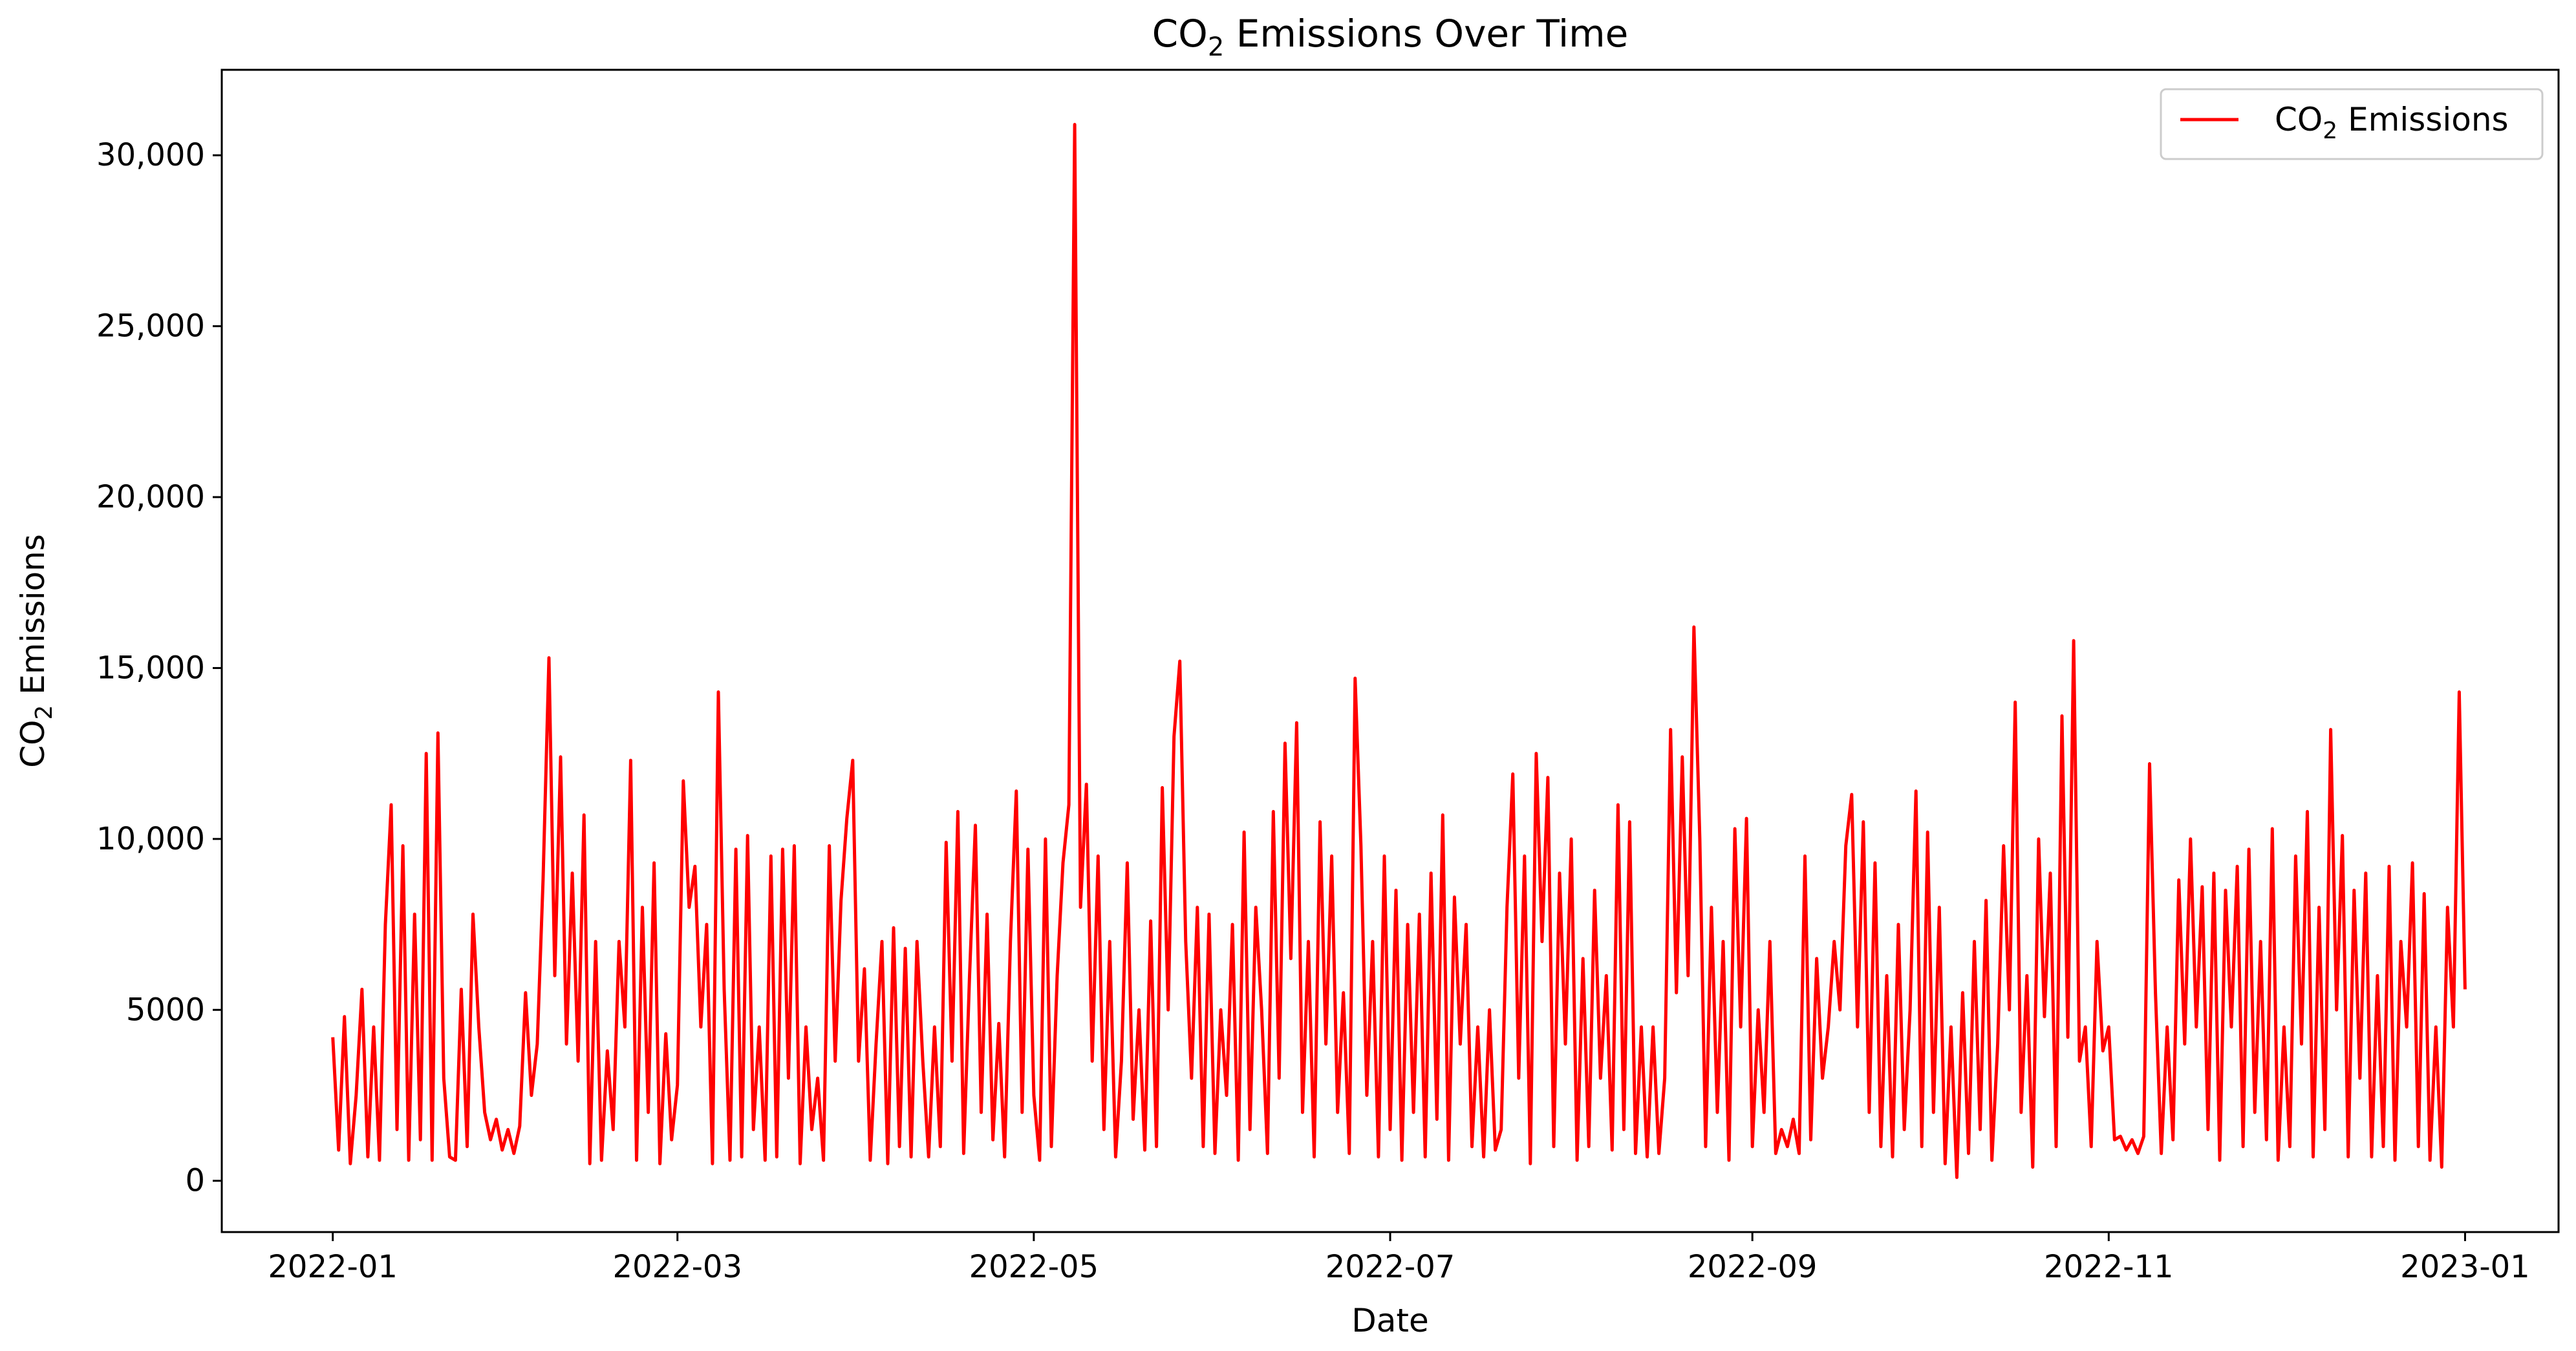 The height and width of the screenshot is (1351, 2576). I want to click on y-axis: 0 5000 10,000 15,000 20,000 25,000 30,000, so click(159, 668).